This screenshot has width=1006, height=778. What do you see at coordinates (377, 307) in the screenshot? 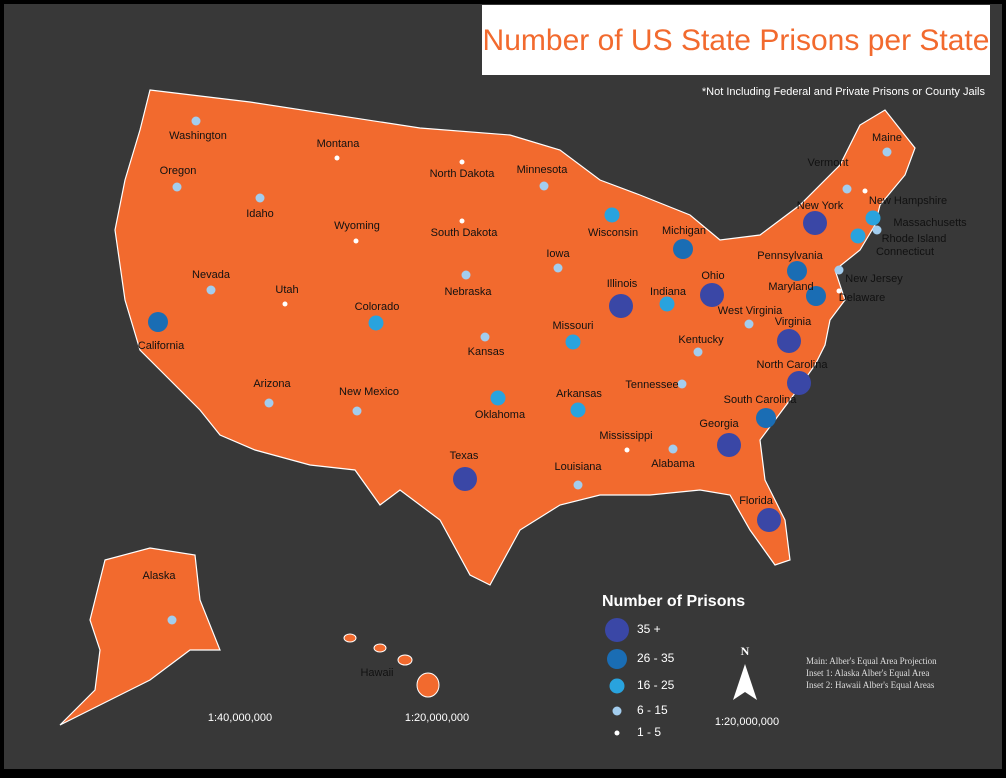
I see `state-label: Colorado` at bounding box center [377, 307].